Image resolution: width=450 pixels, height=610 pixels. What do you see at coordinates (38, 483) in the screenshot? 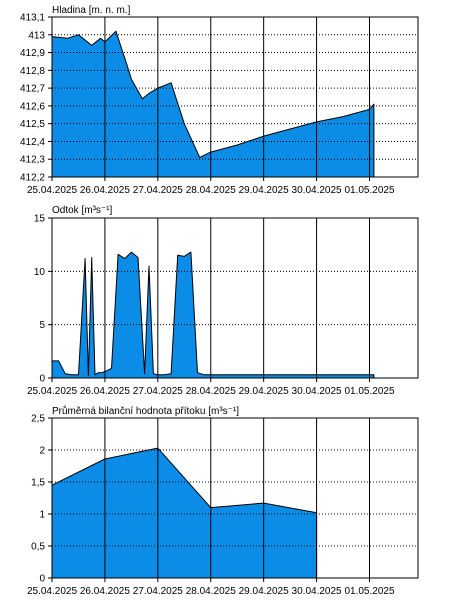
I see `inflow-balance-ytick-label: 1,5` at bounding box center [38, 483].